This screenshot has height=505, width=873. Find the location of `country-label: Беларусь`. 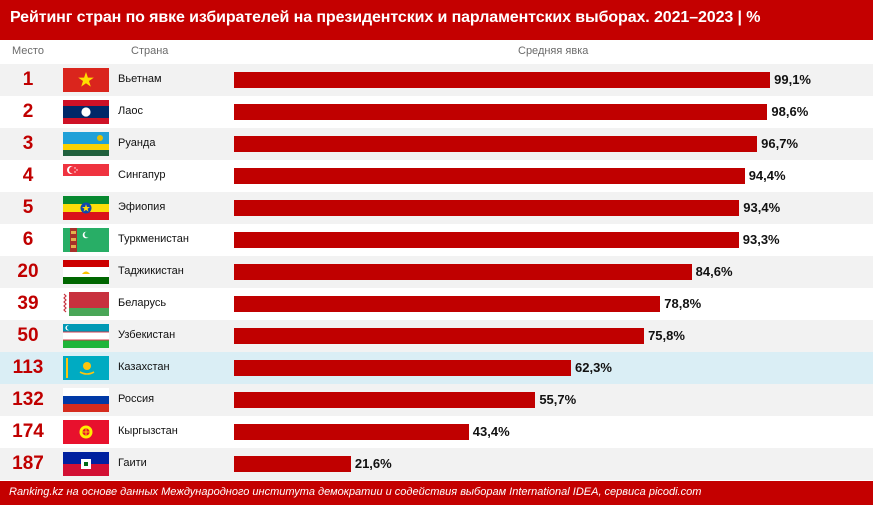

country-label: Беларусь is located at coordinates (142, 303).